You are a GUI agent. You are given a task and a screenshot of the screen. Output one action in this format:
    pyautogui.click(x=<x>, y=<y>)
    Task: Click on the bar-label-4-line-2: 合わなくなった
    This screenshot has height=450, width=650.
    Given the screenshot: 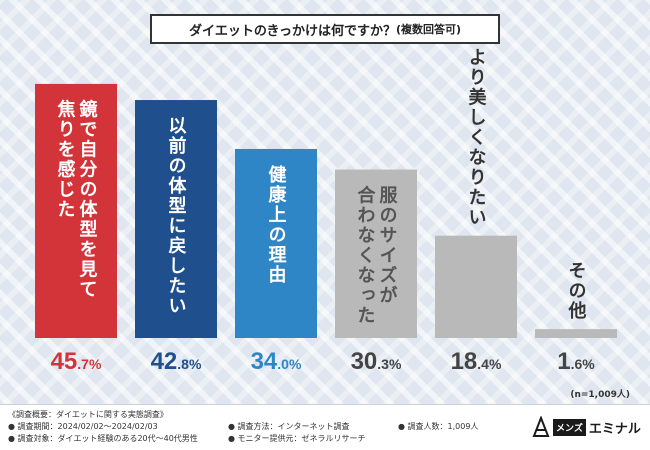 What is the action you would take?
    pyautogui.click(x=365, y=254)
    